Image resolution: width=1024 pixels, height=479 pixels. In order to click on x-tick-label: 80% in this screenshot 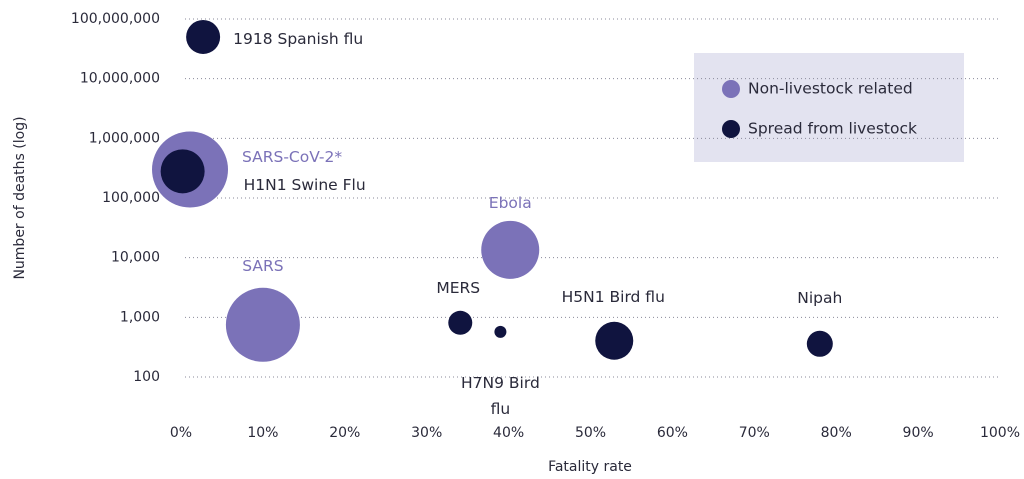, I will do `click(836, 433)`.